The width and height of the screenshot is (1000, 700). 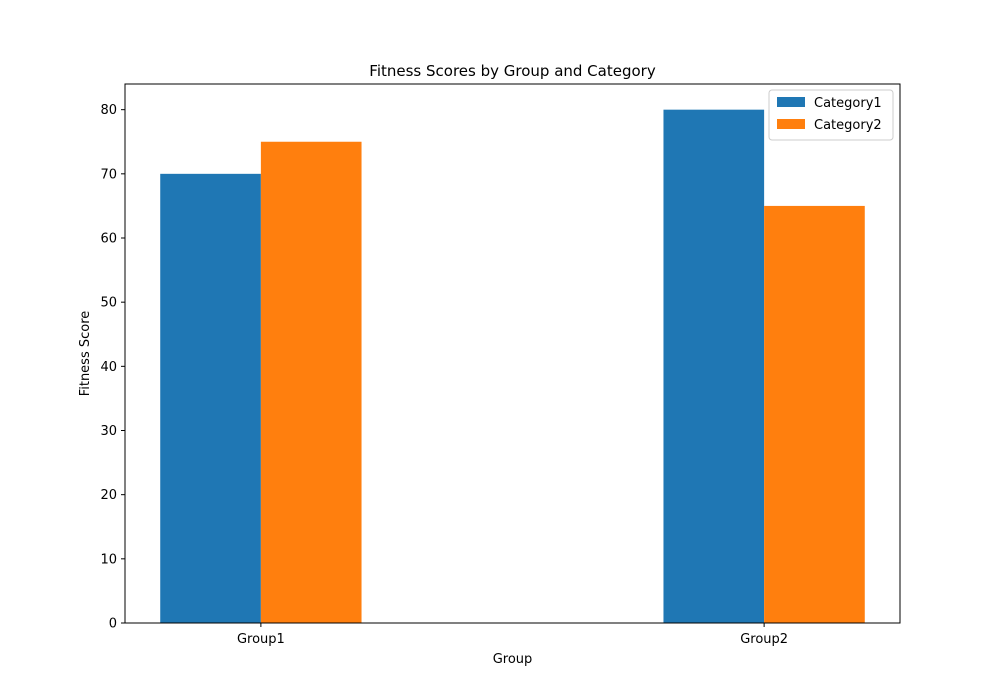 I want to click on y-tick-label: 0, so click(x=113, y=624).